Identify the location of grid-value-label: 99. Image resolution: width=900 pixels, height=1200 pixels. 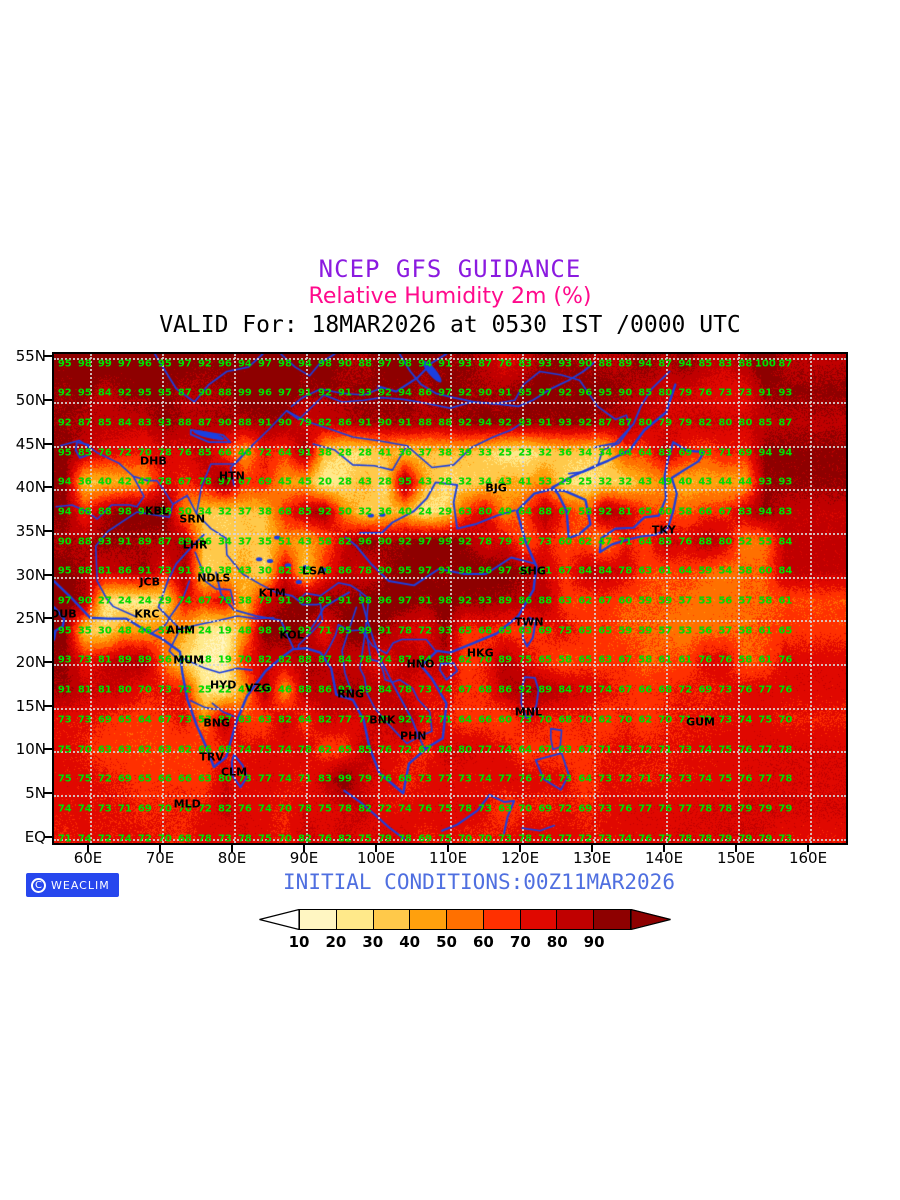
(104, 364).